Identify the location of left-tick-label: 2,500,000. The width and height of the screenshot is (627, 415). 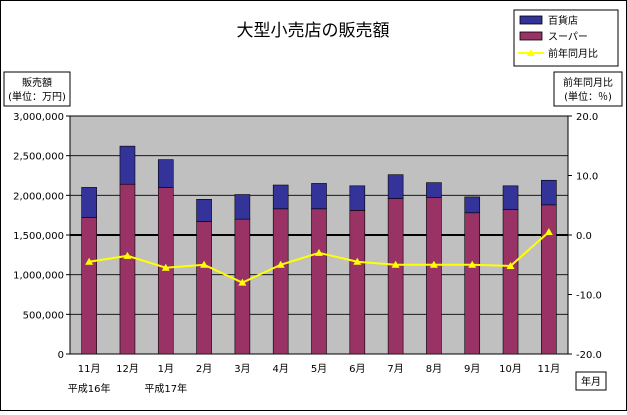
(38, 157).